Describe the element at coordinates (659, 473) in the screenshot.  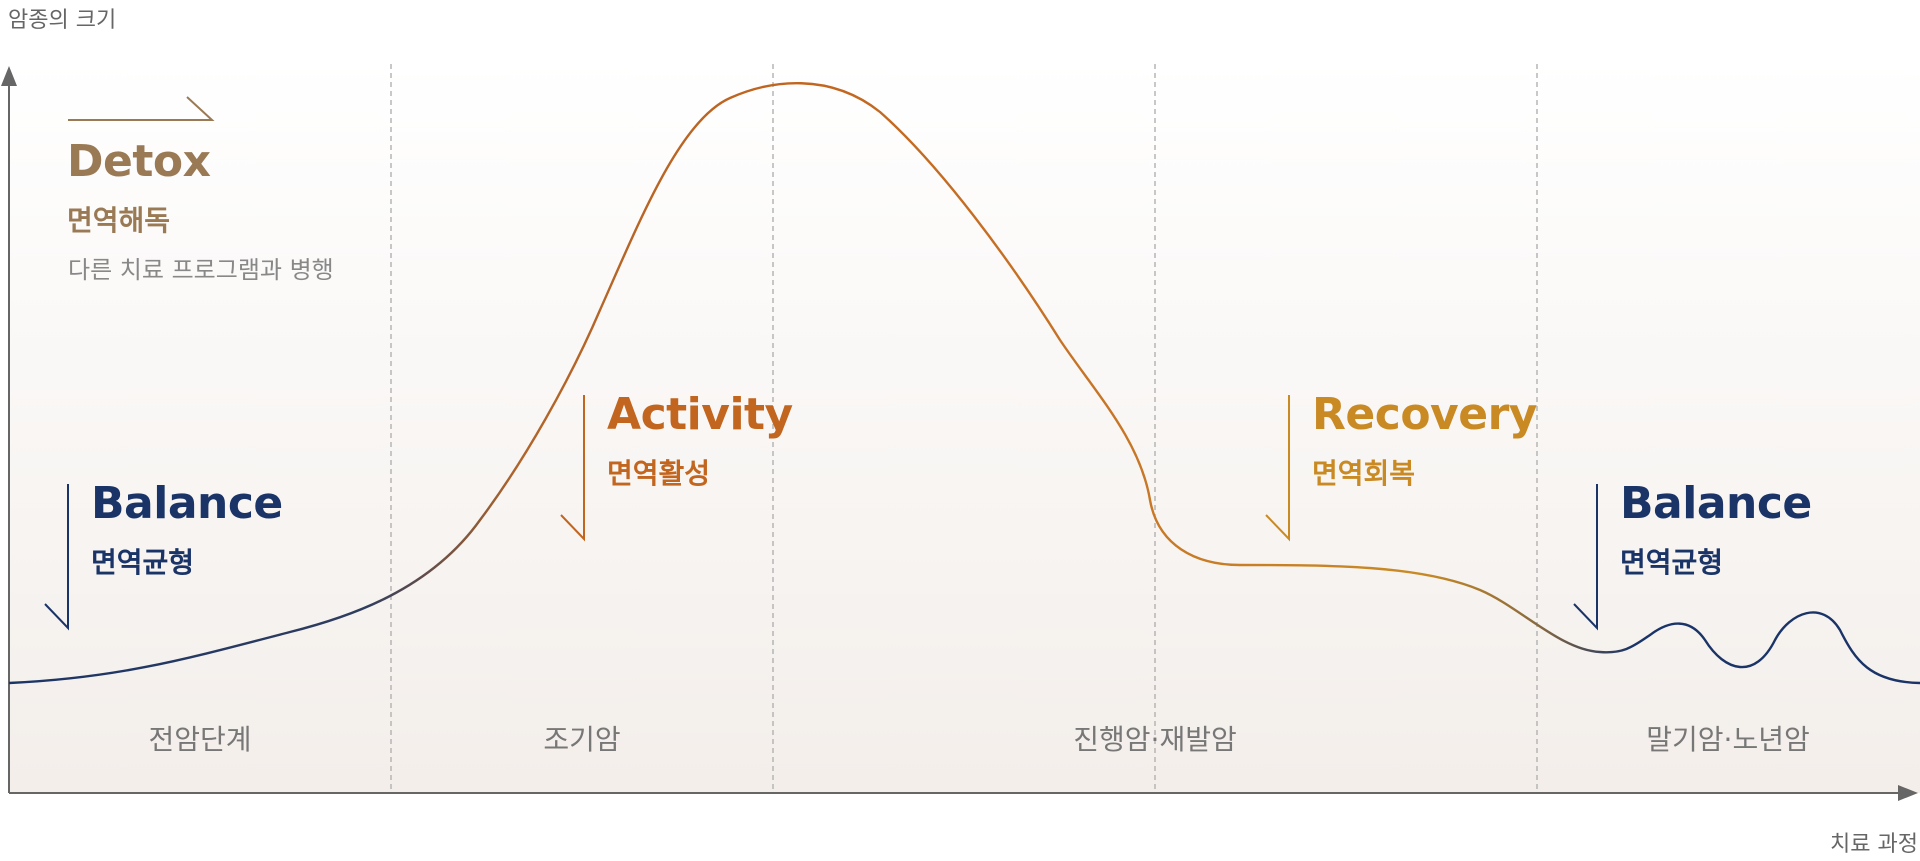
I see `activity-subtitle: 면역활성` at that location.